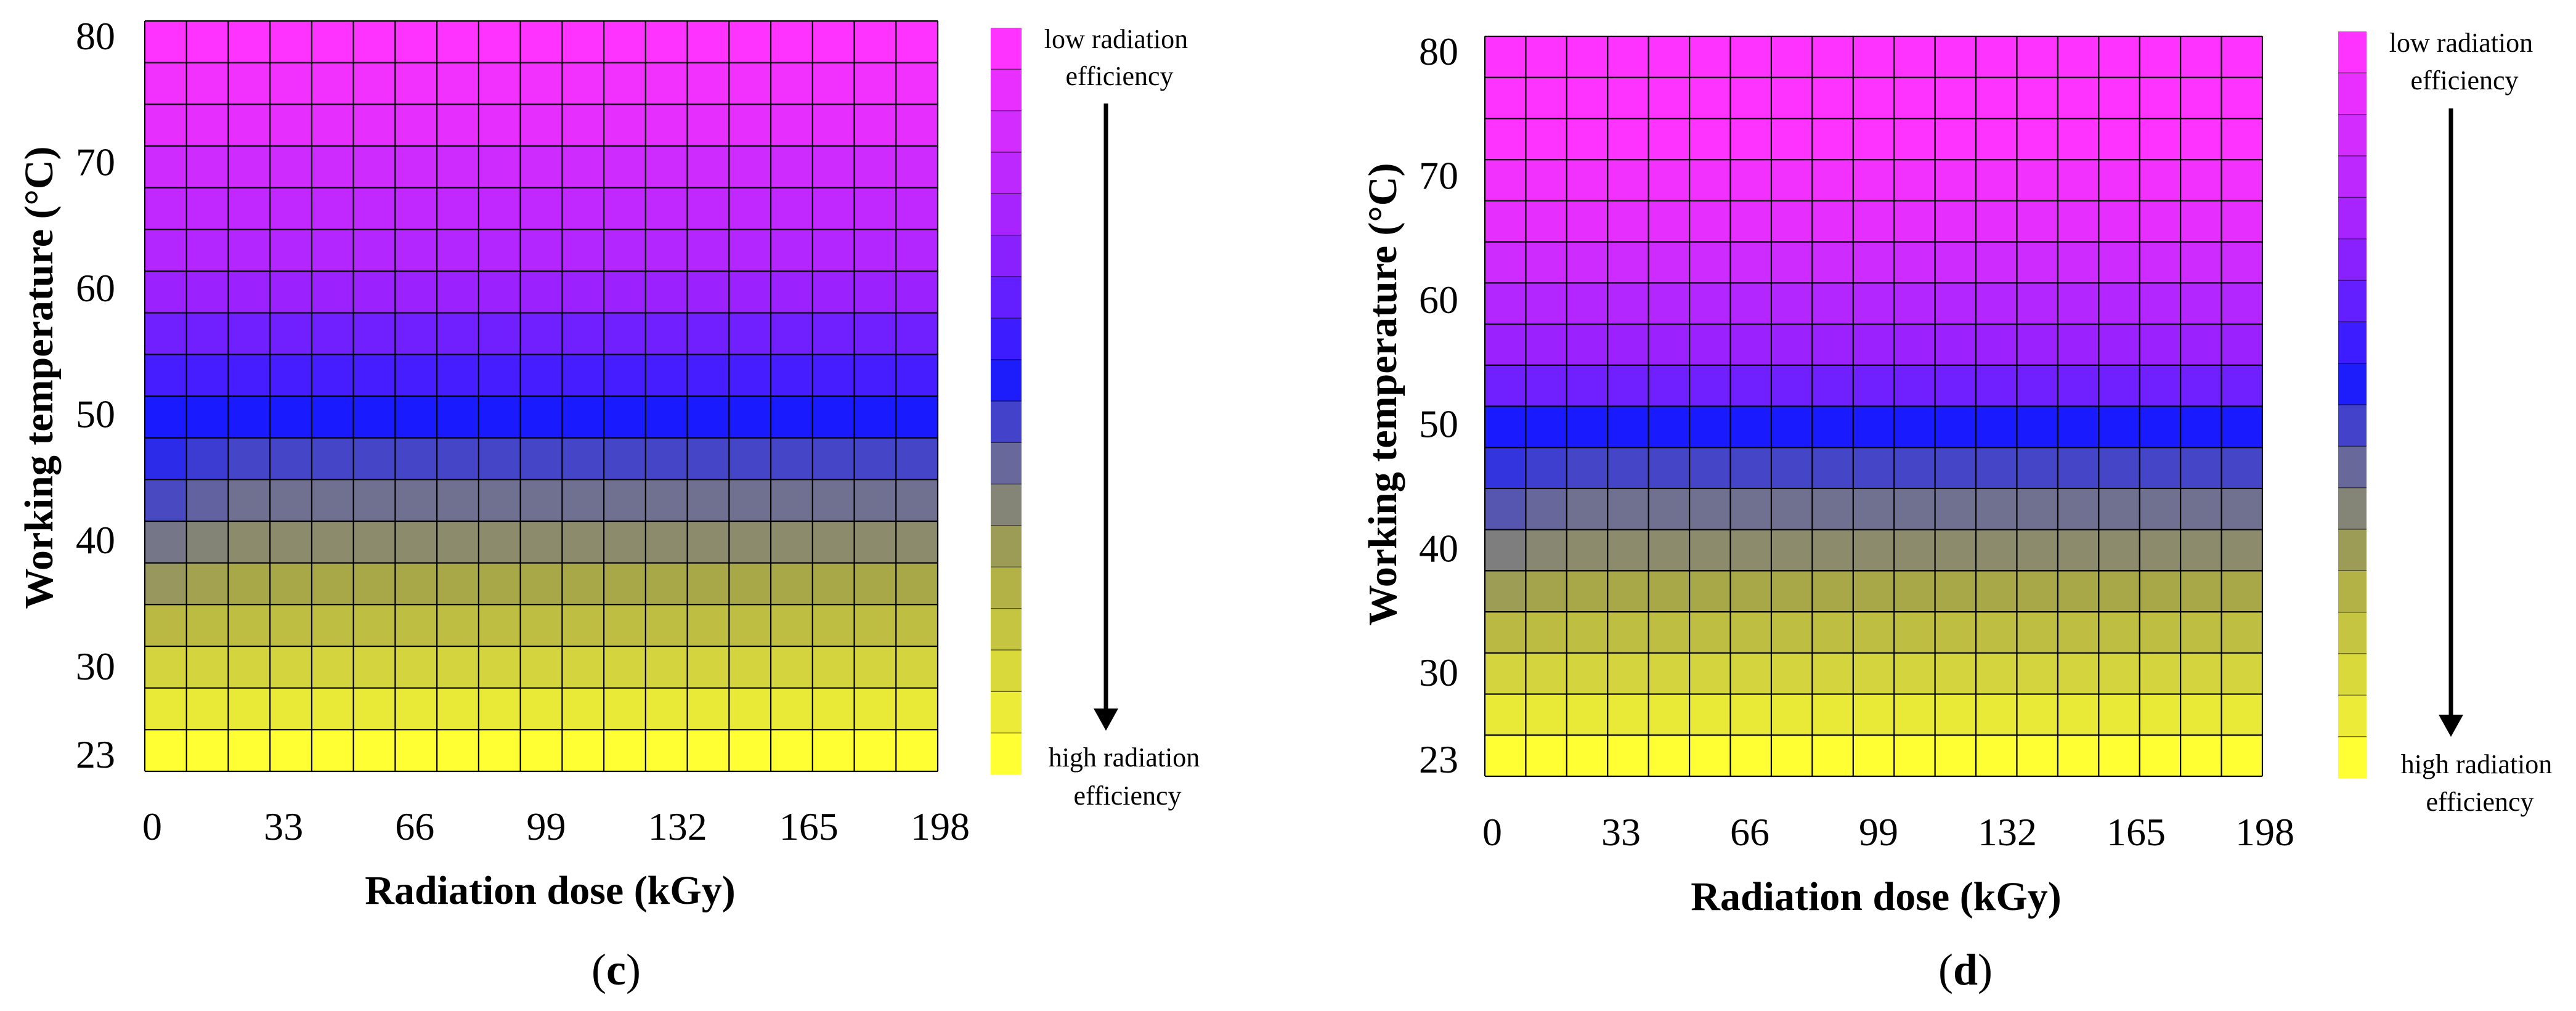 This screenshot has height=1011, width=2576. I want to click on y-tick-label: 23, so click(95, 754).